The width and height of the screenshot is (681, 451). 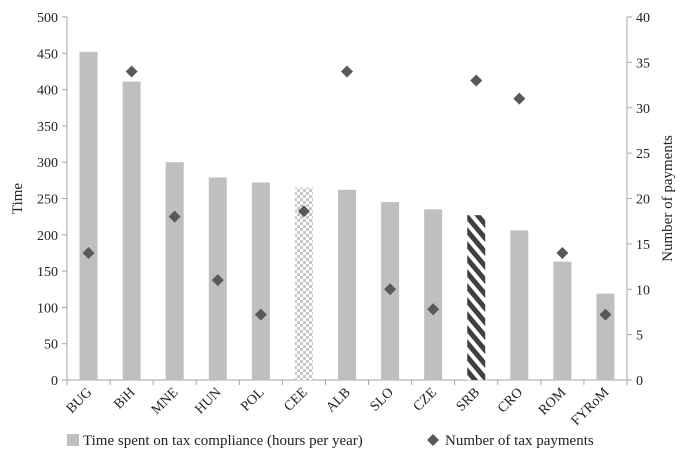 I want to click on y-axis-title: Time, so click(x=18, y=198).